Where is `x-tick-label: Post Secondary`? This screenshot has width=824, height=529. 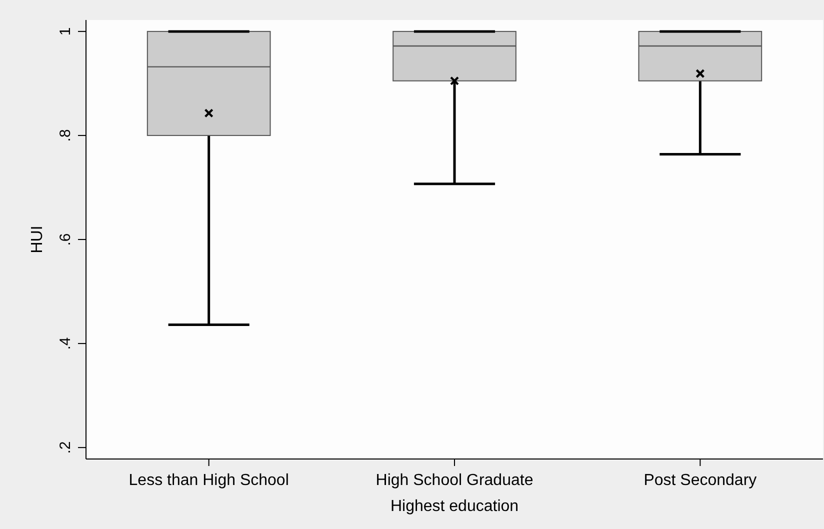
x-tick-label: Post Secondary is located at coordinates (700, 480).